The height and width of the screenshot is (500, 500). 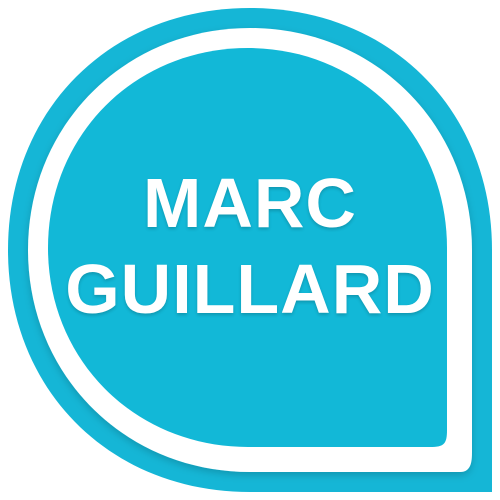 What do you see at coordinates (250, 203) in the screenshot?
I see `first-name: MARC` at bounding box center [250, 203].